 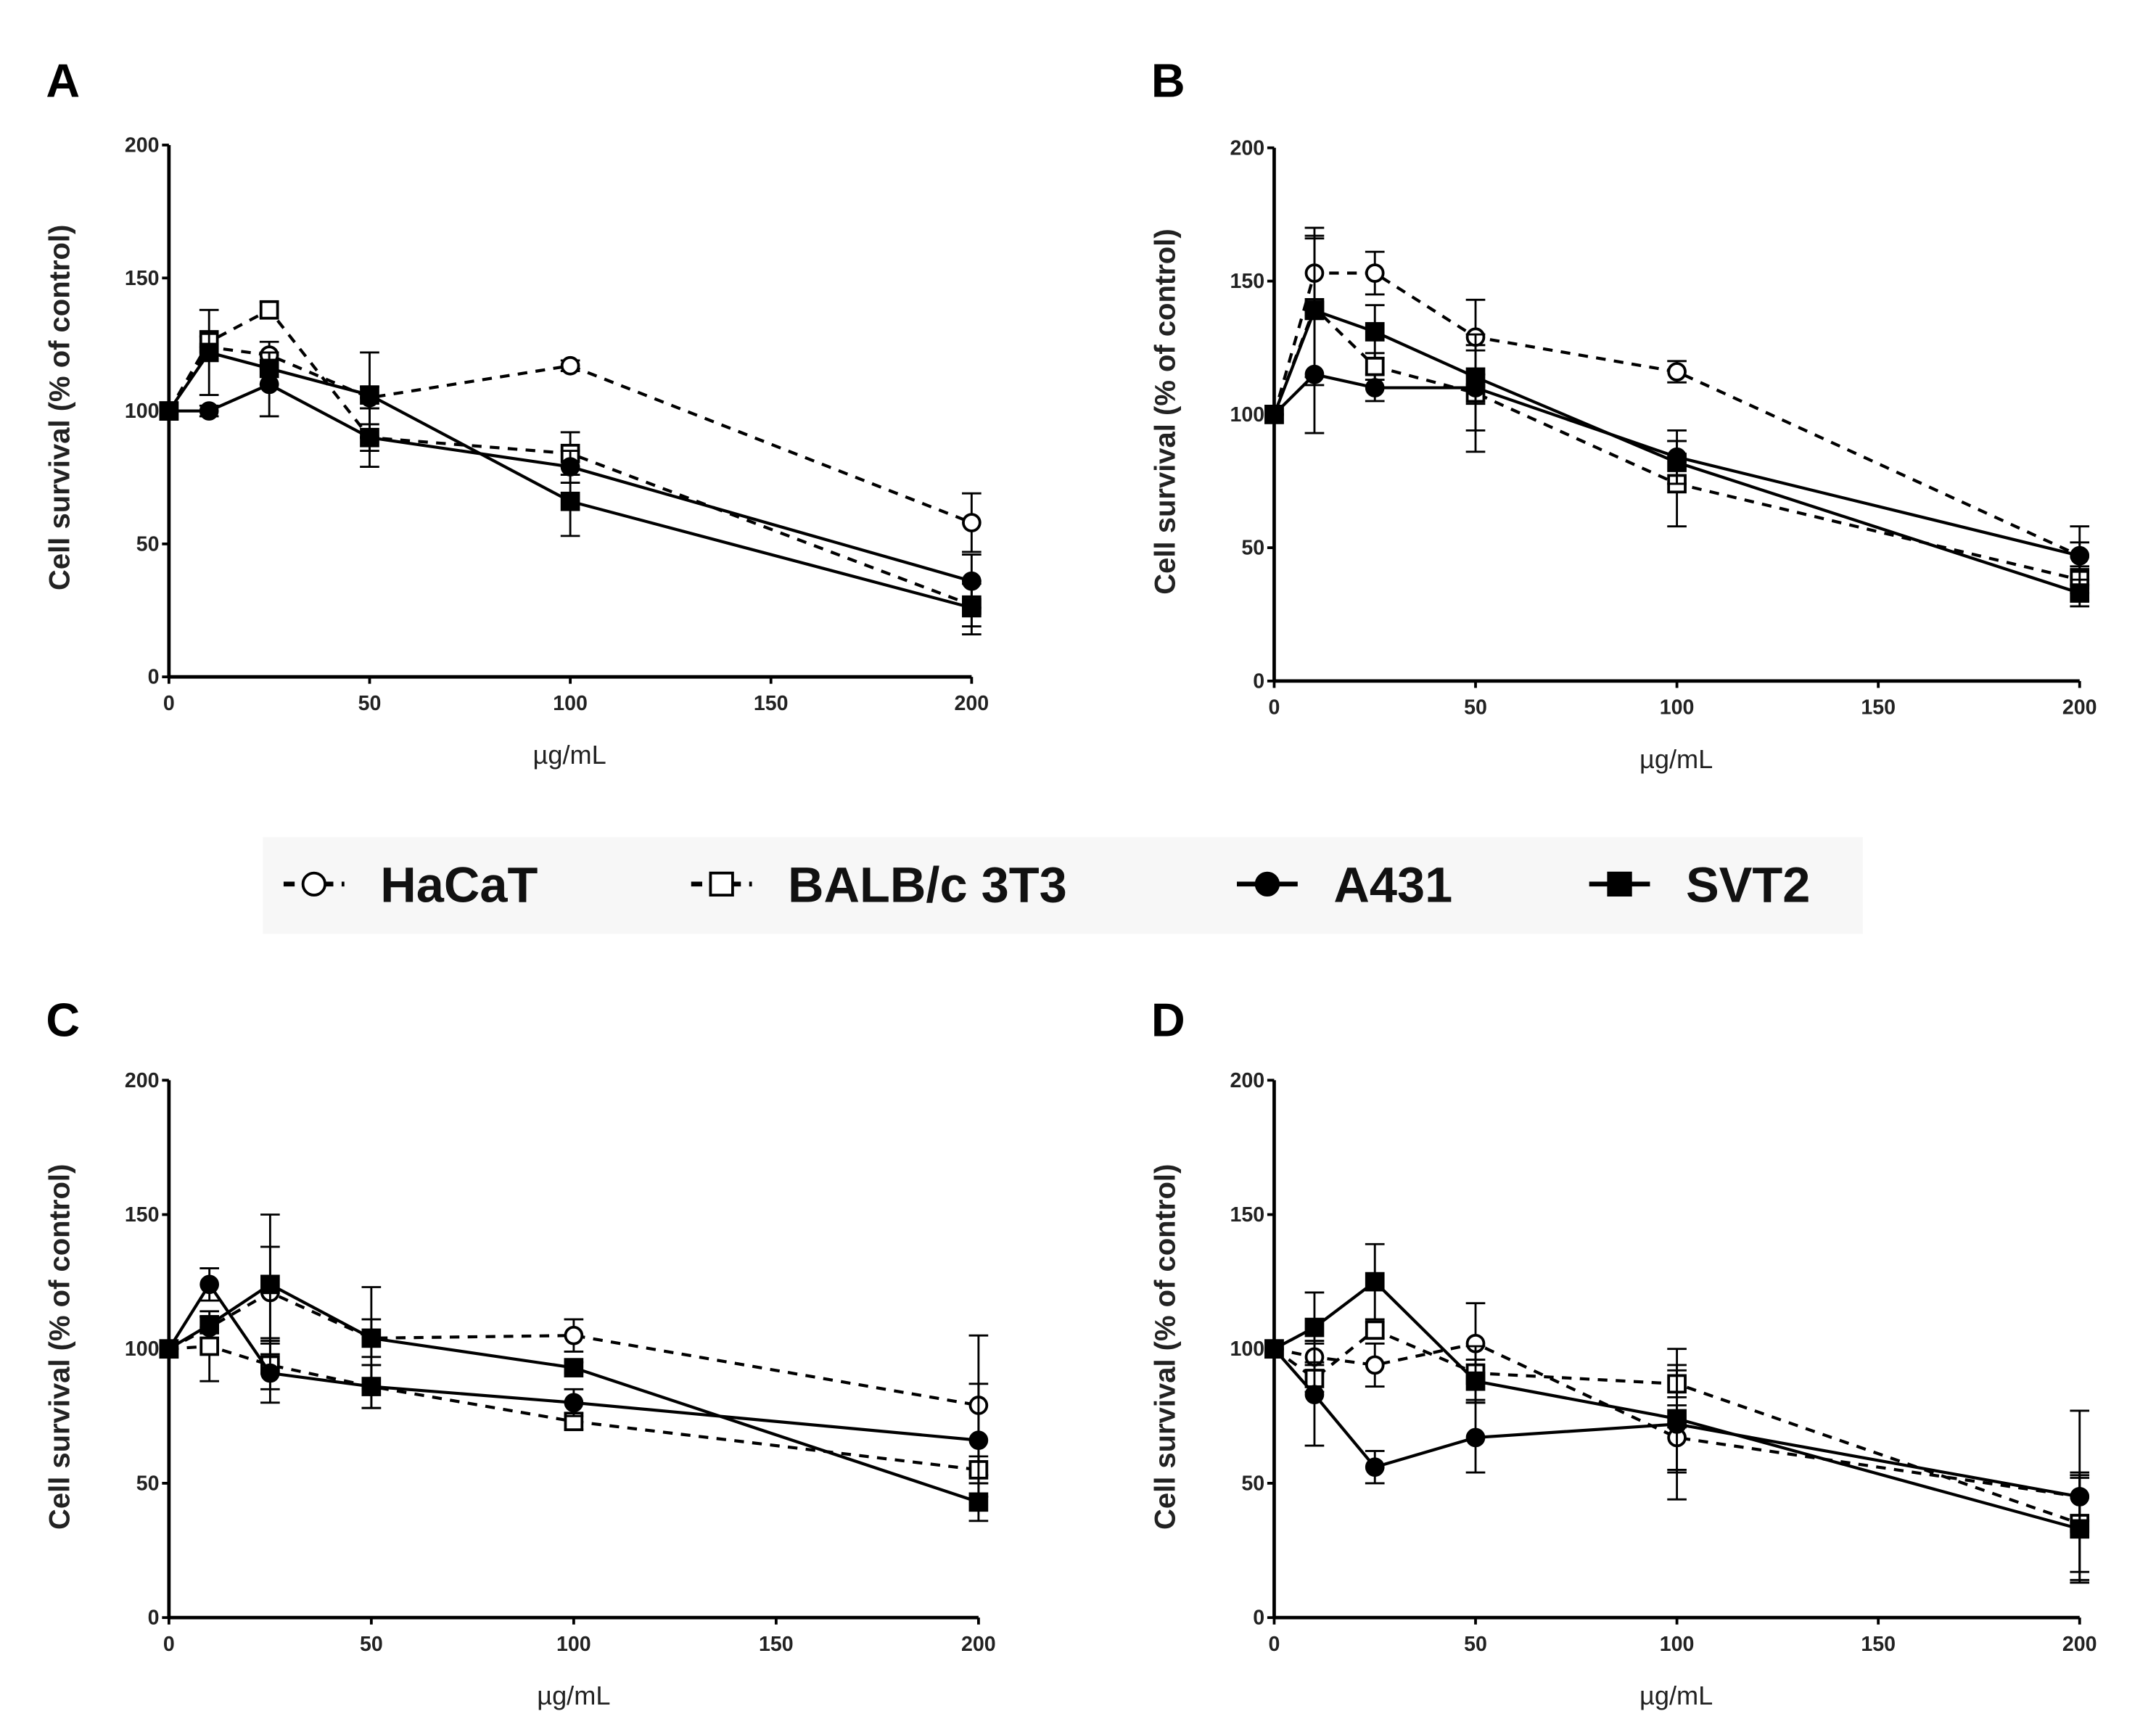 I want to click on y-axis-label-c: Cell survival (% of control), so click(x=60, y=1347).